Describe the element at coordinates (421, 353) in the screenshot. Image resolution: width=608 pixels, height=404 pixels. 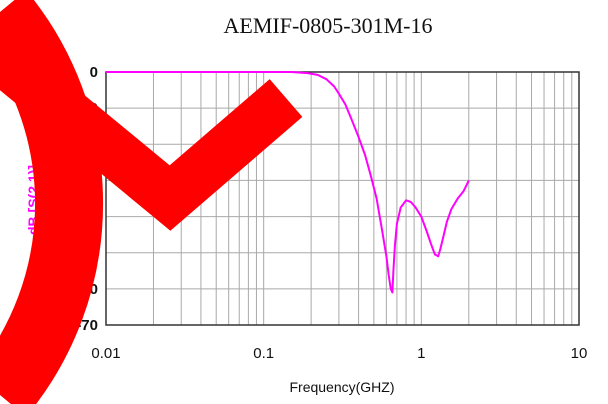
I see `x-tick-label: 1` at that location.